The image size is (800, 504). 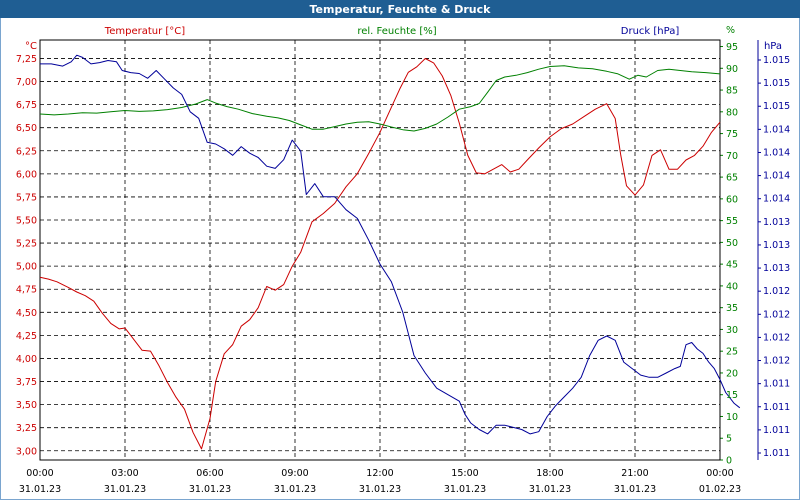 What do you see at coordinates (26, 336) in the screenshot?
I see `left-tick-label: 4,25` at bounding box center [26, 336].